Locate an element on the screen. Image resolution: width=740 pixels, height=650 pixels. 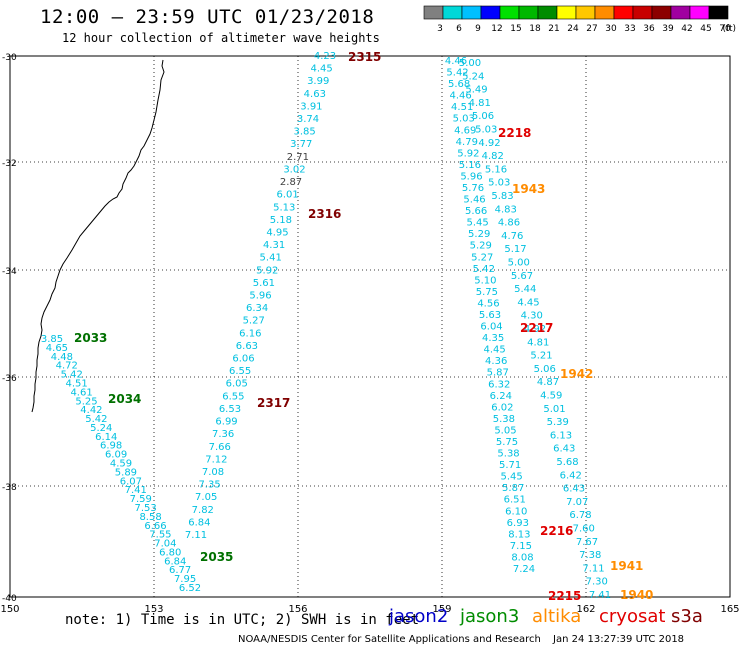
multi-track-value: 4.92 is located at coordinates (489, 143).